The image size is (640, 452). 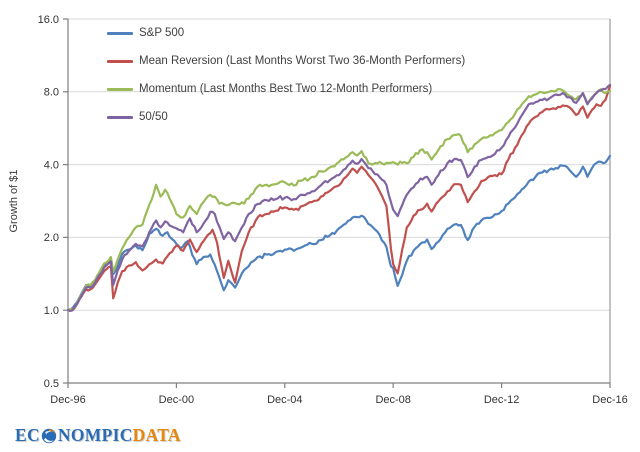 What do you see at coordinates (51, 238) in the screenshot?
I see `y-tick-label: 2.0` at bounding box center [51, 238].